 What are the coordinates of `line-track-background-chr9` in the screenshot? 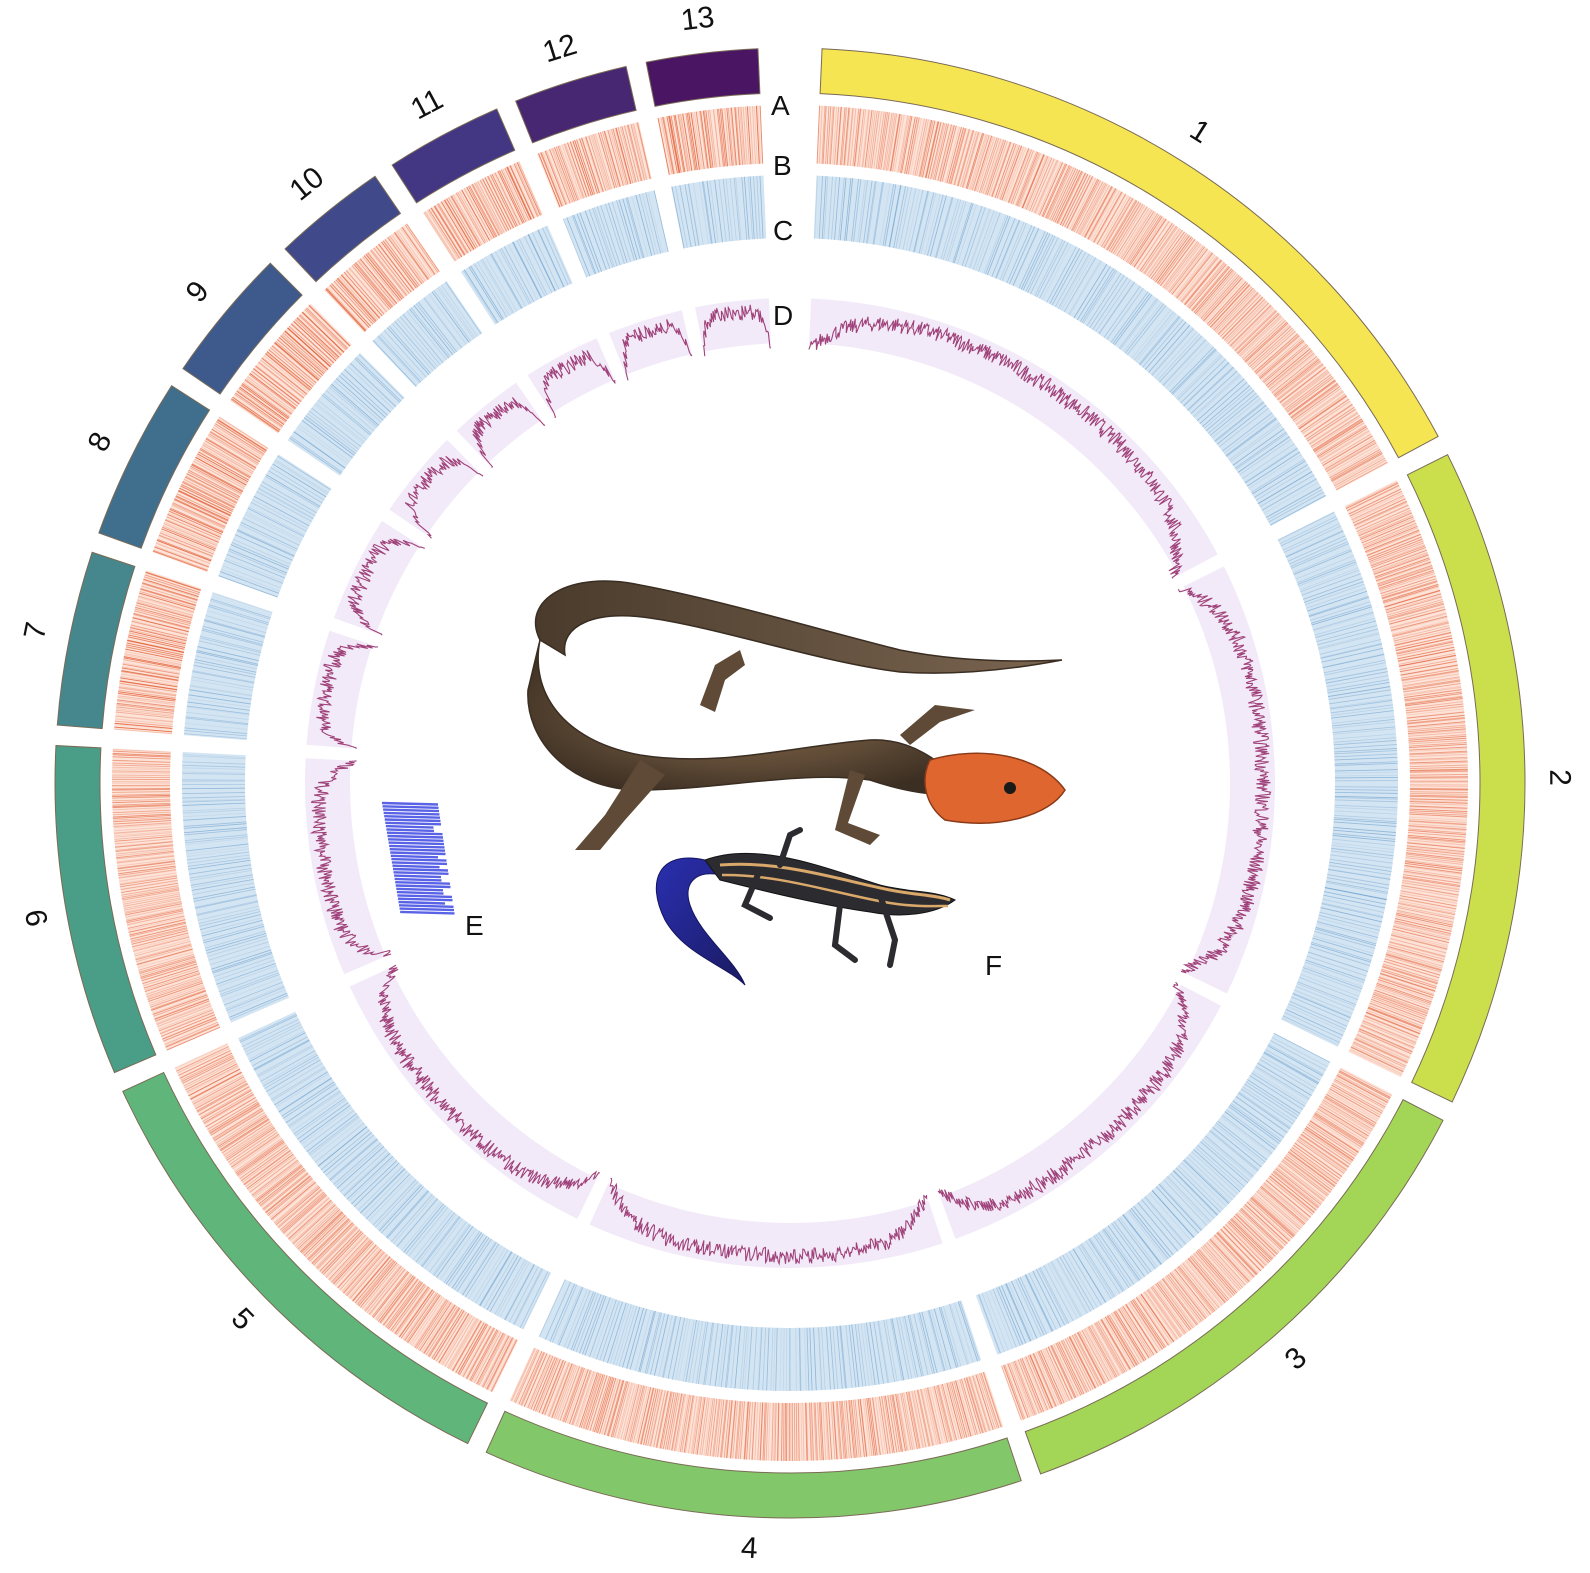 It's located at (433, 487).